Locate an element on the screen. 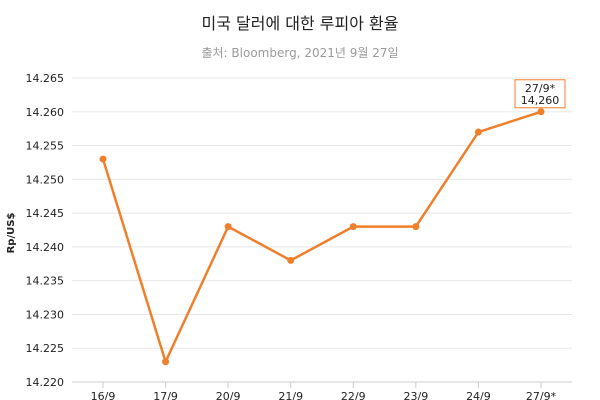 This screenshot has width=600, height=400. data-tooltip: 27/9*14,260 is located at coordinates (540, 94).